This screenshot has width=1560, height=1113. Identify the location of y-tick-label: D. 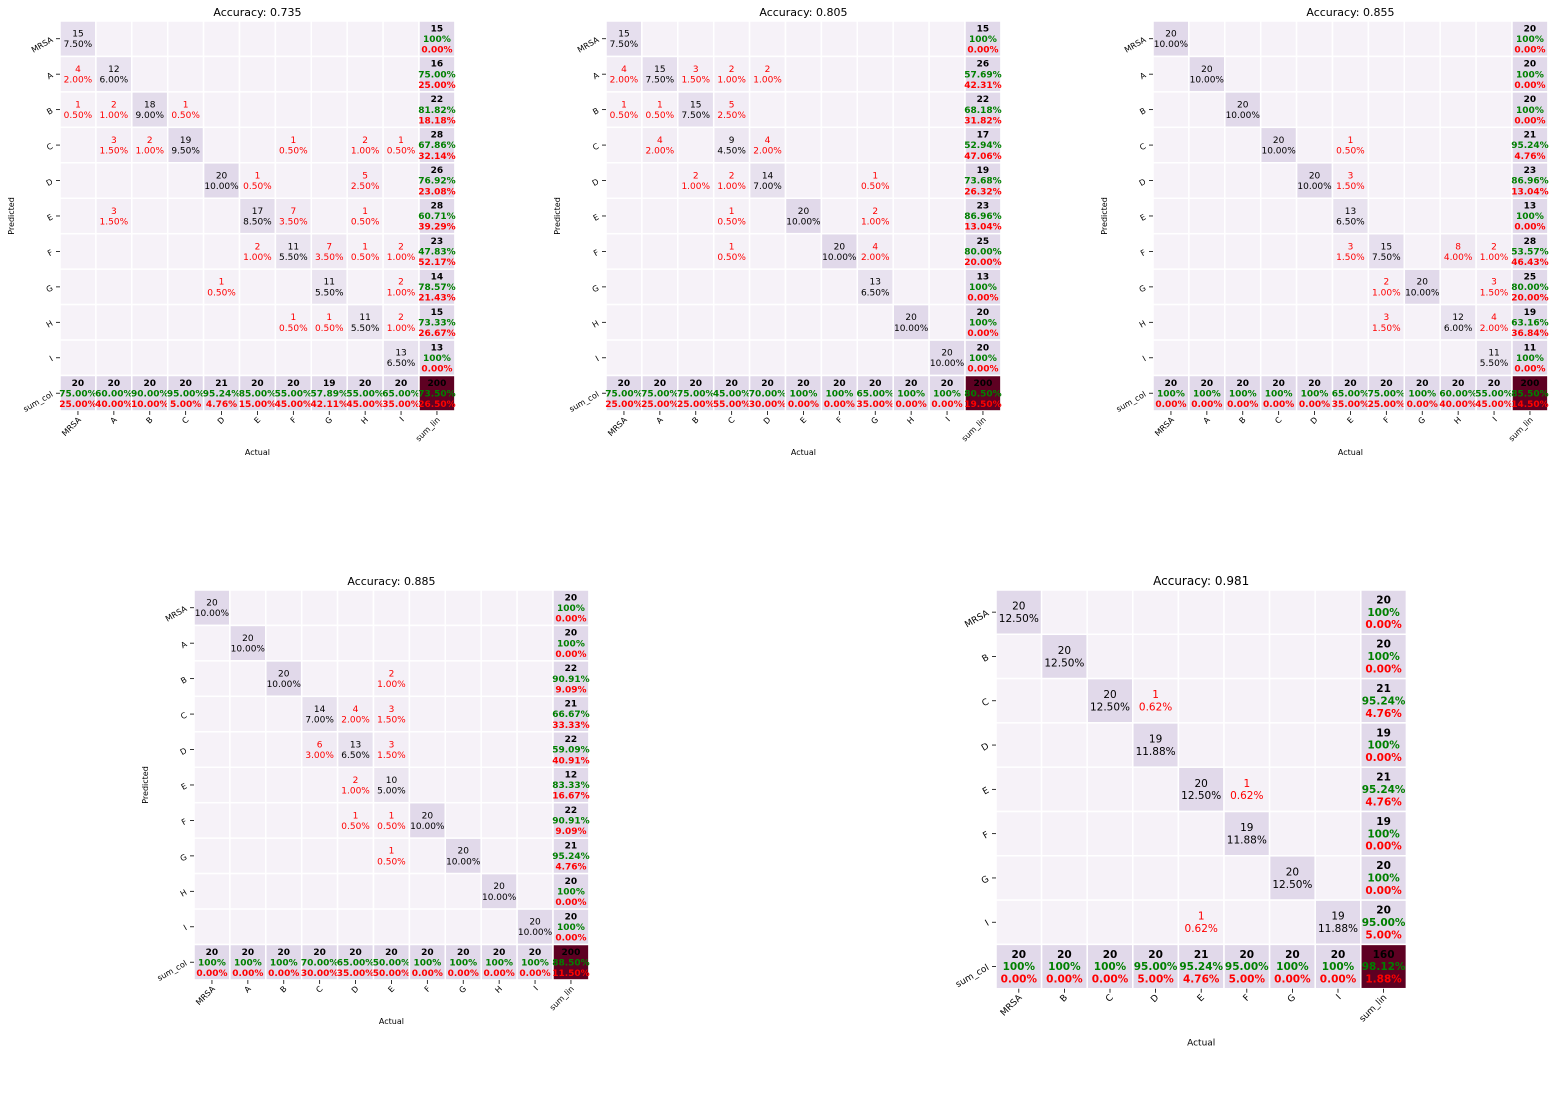
(1143, 182).